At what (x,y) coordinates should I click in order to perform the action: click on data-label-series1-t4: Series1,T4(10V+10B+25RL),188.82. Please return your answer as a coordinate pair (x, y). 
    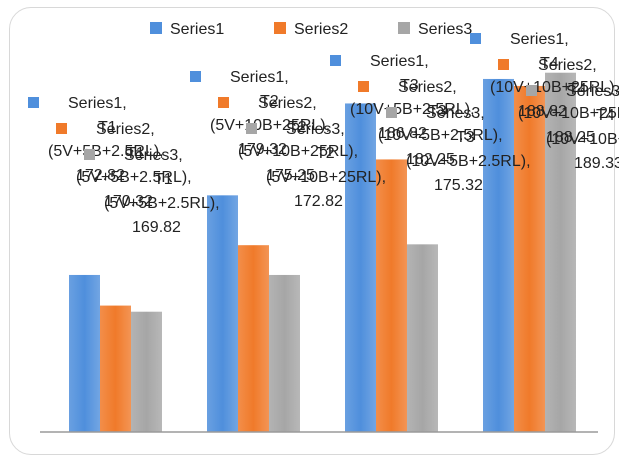
    Looking at the image, I should click on (554, 75).